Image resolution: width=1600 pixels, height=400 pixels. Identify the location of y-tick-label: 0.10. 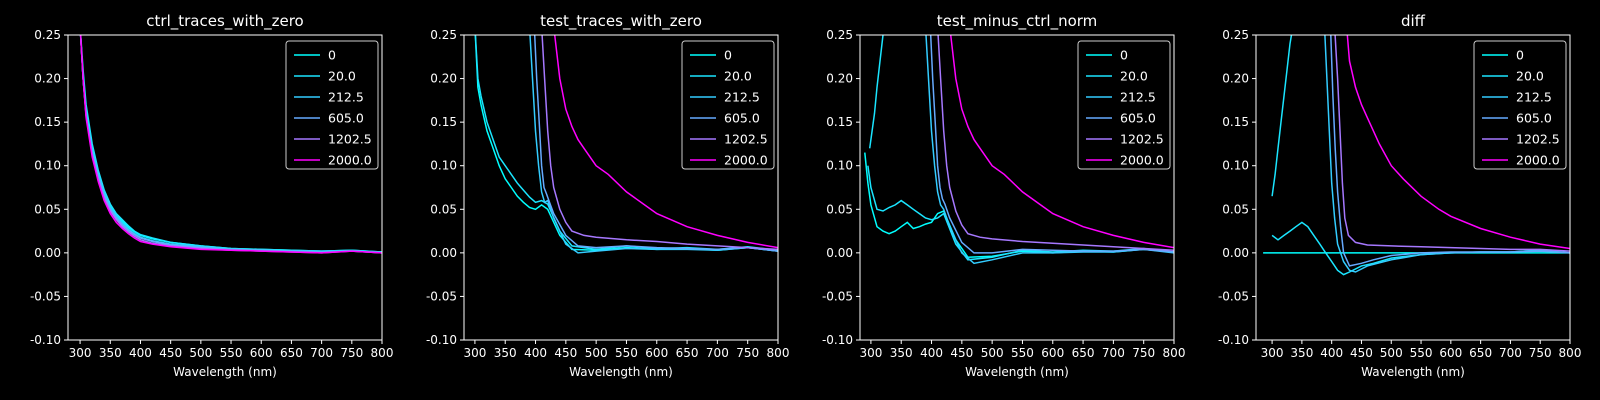
(839, 166).